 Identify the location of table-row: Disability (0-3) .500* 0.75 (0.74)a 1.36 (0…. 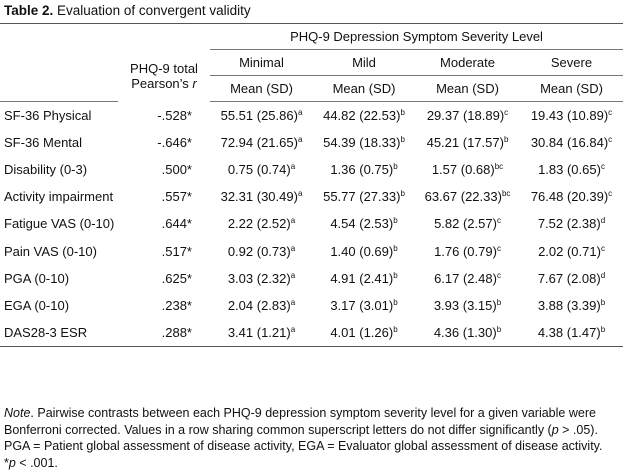
(311, 169).